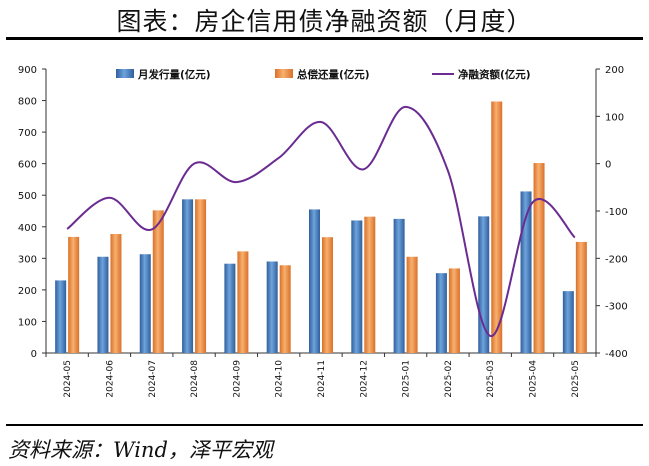 Image resolution: width=649 pixels, height=466 pixels. Describe the element at coordinates (27, 165) in the screenshot. I see `left-tick-label: 600` at that location.